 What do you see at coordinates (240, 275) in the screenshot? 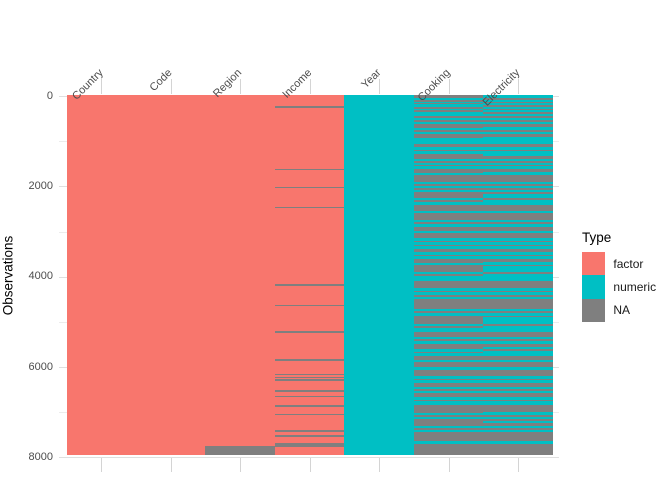
I see `column-region` at bounding box center [240, 275].